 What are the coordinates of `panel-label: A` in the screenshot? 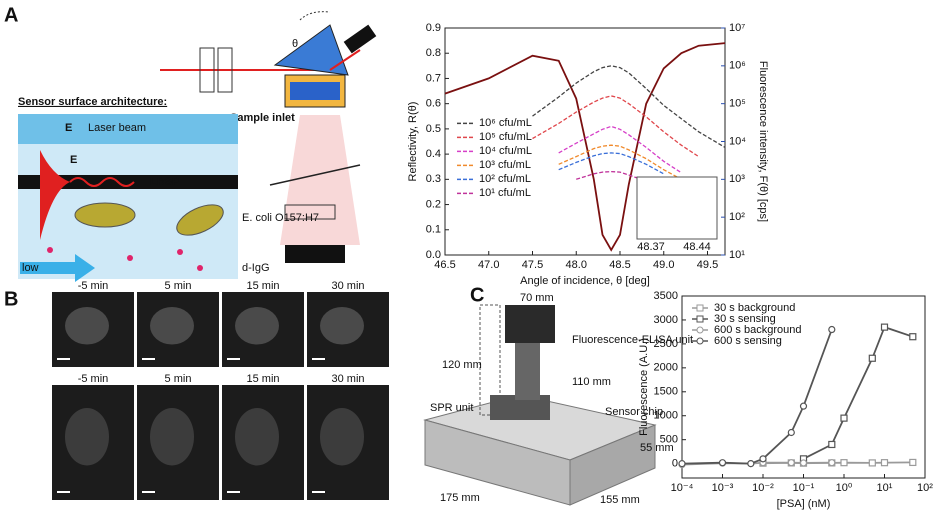 It's located at (11, 15).